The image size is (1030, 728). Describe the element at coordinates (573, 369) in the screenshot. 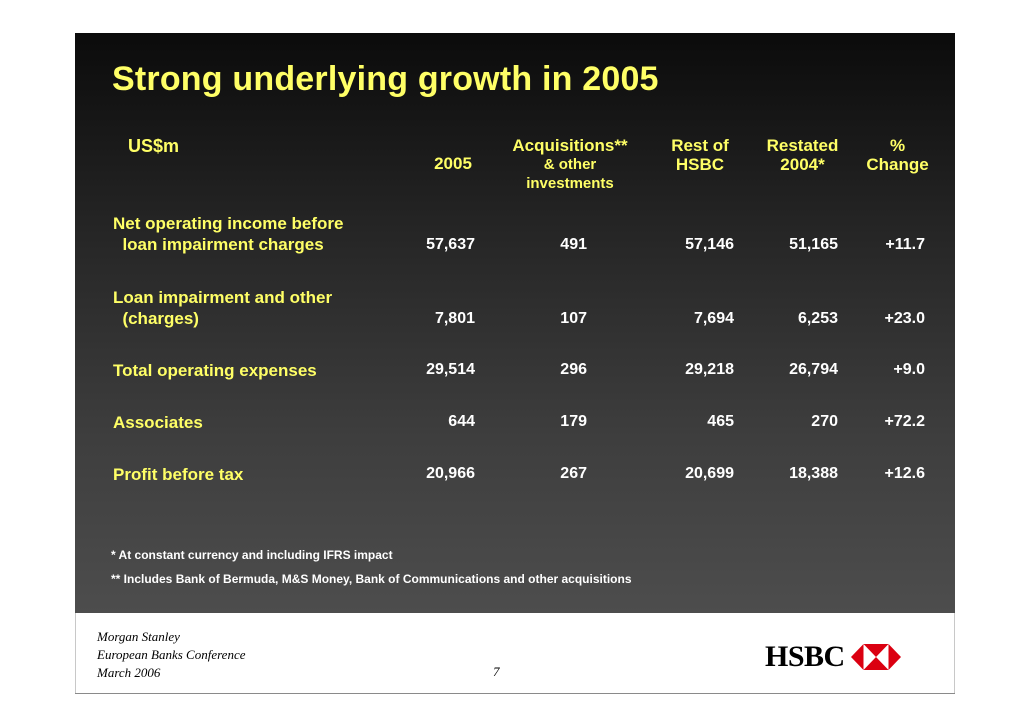

I see `table-cell: 296` at that location.